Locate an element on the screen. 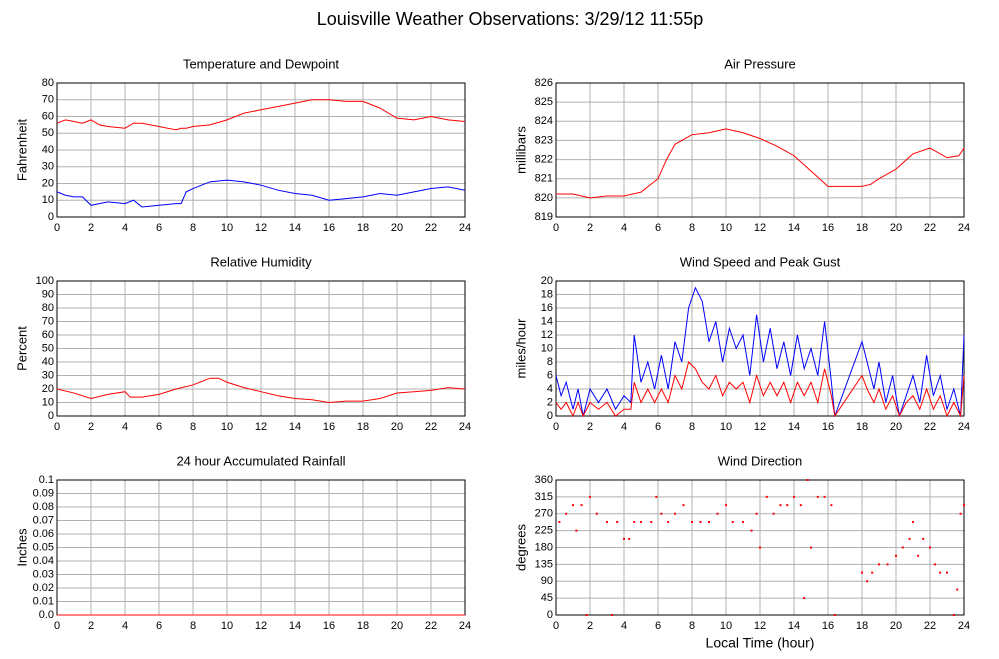 The image size is (999, 659). x-tick-label: 2 is located at coordinates (590, 228).